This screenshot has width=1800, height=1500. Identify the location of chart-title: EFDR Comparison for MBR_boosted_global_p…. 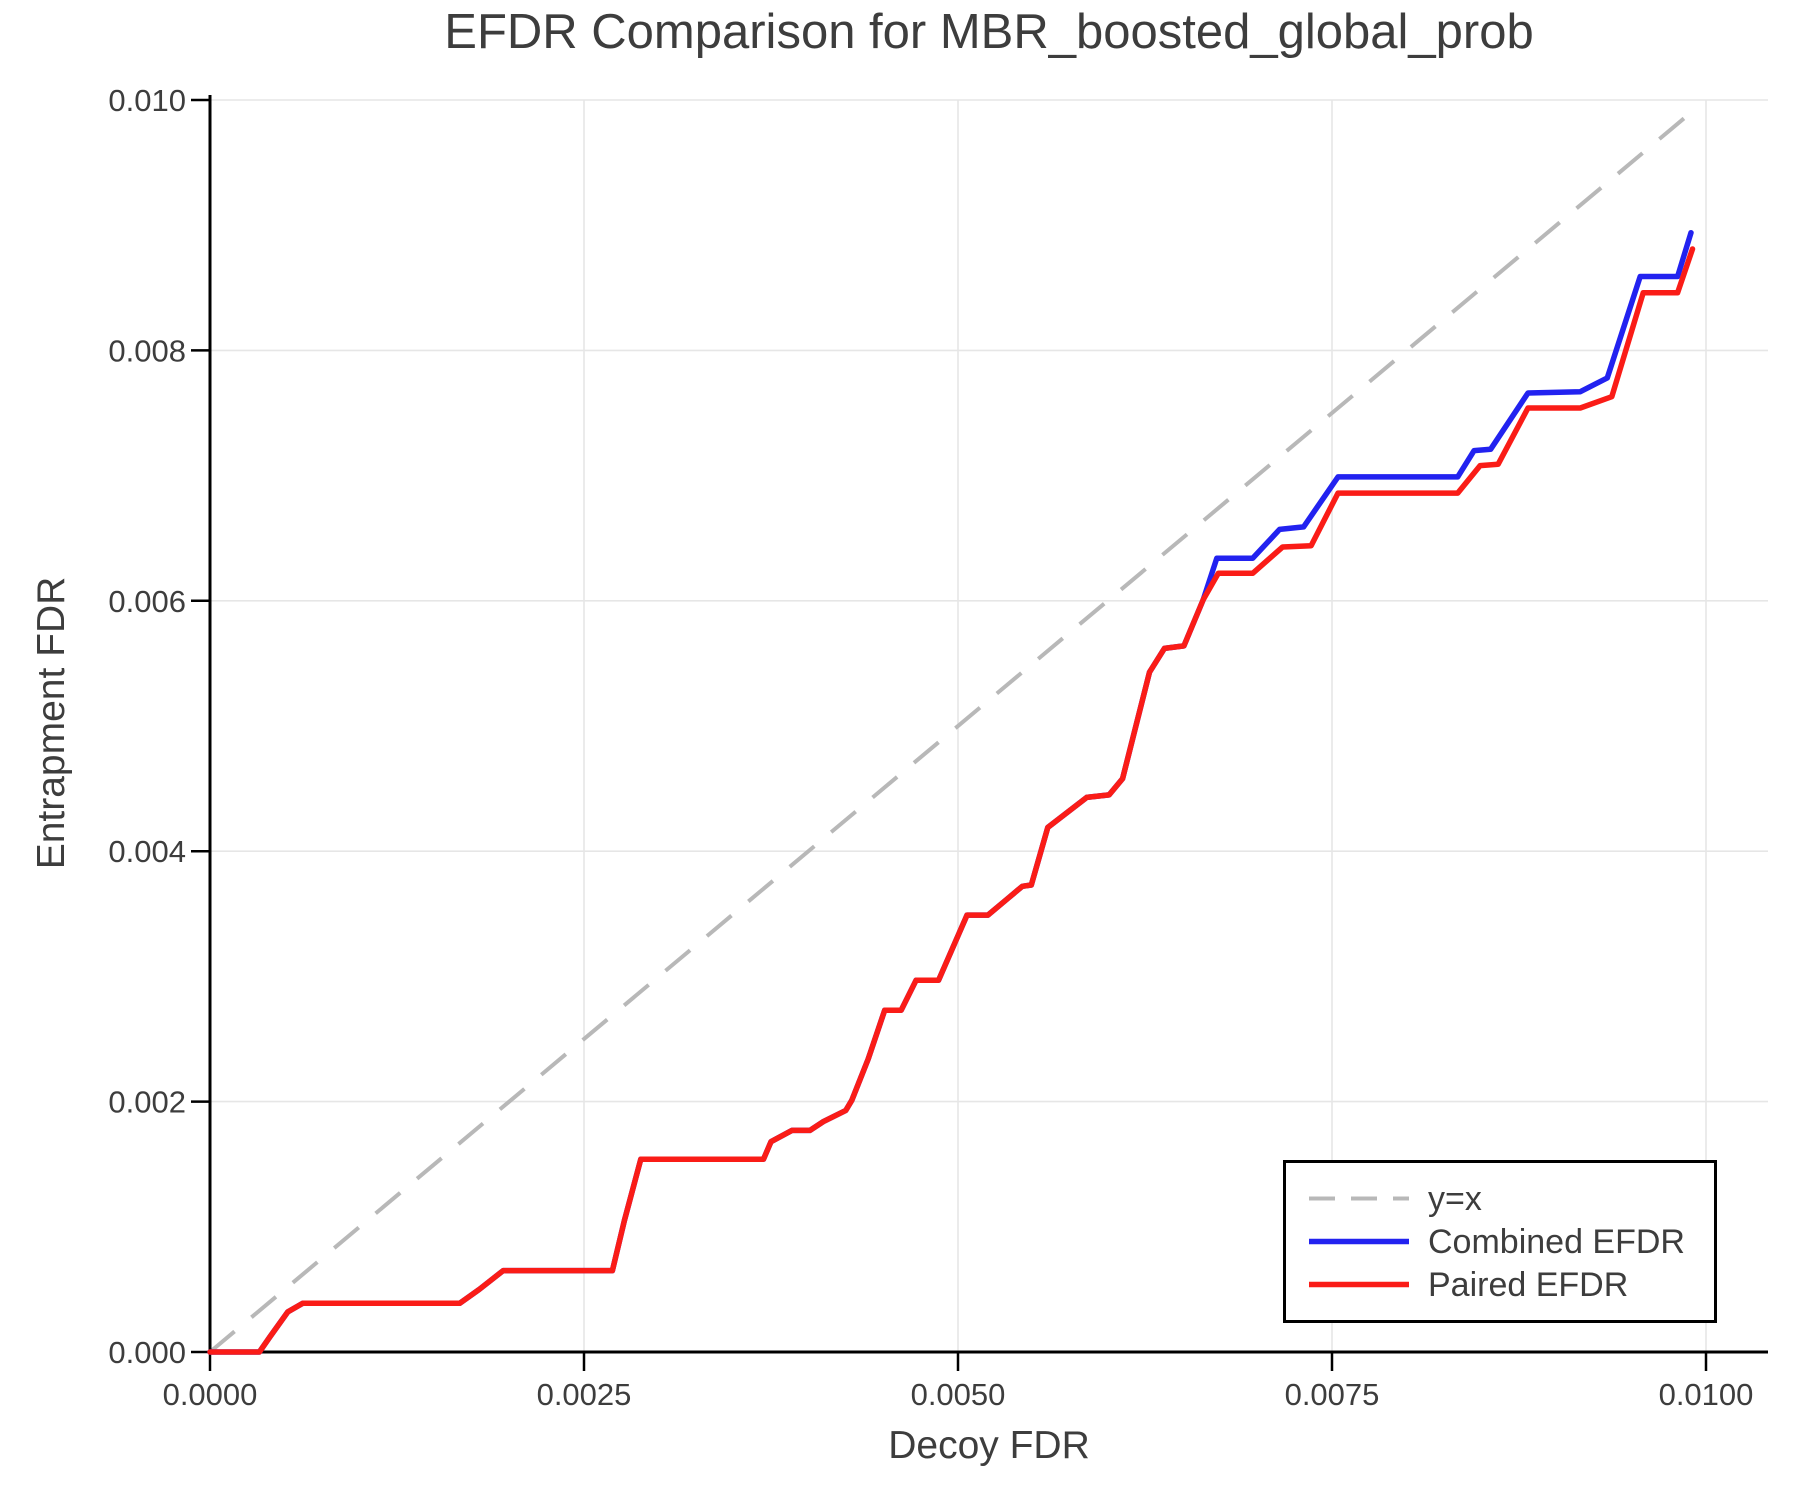
(989, 32).